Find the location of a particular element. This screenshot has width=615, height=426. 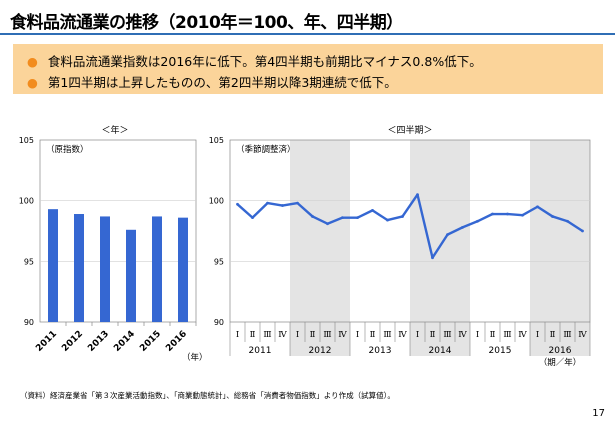

summary-text: 食料品流通業指数は2016年に低下。第4四半期も前期比マイナス0.8%低下。 is located at coordinates (264, 61).